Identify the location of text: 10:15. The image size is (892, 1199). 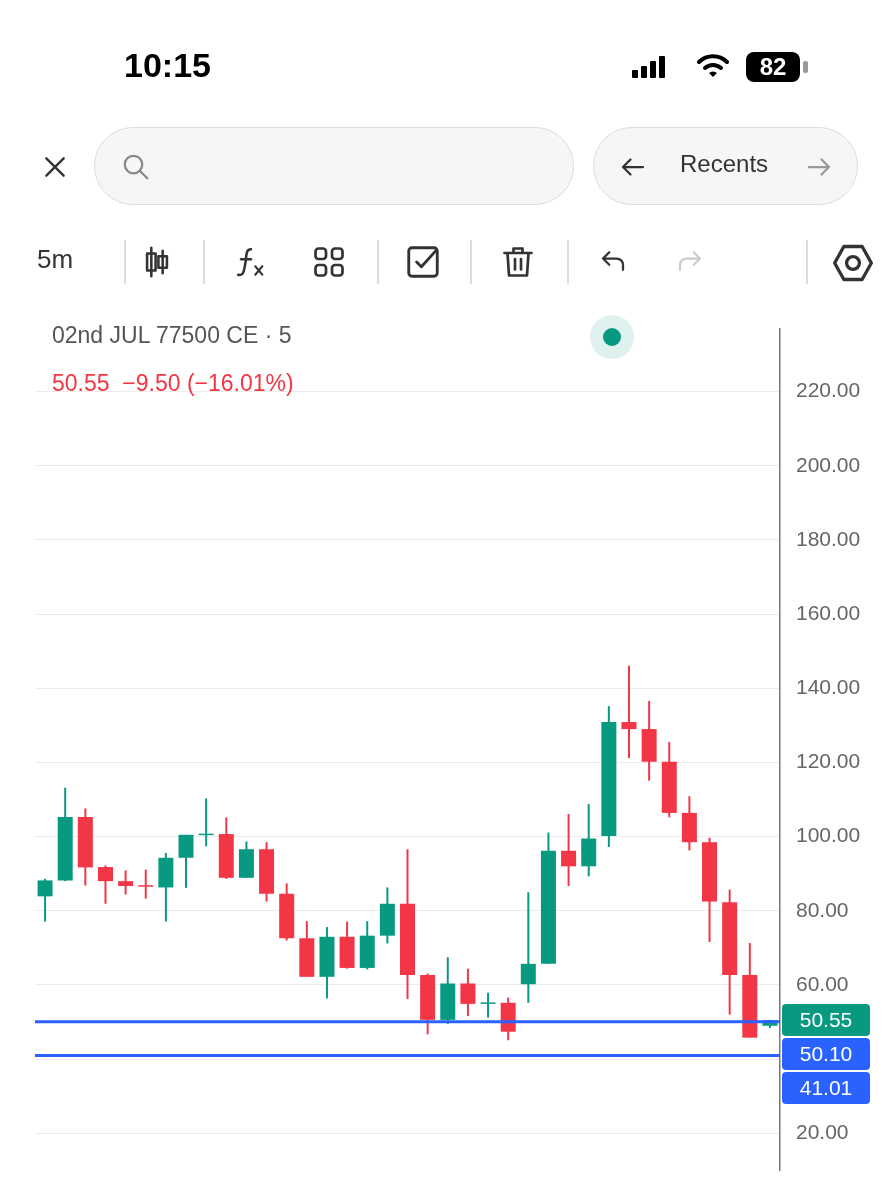
(167, 65).